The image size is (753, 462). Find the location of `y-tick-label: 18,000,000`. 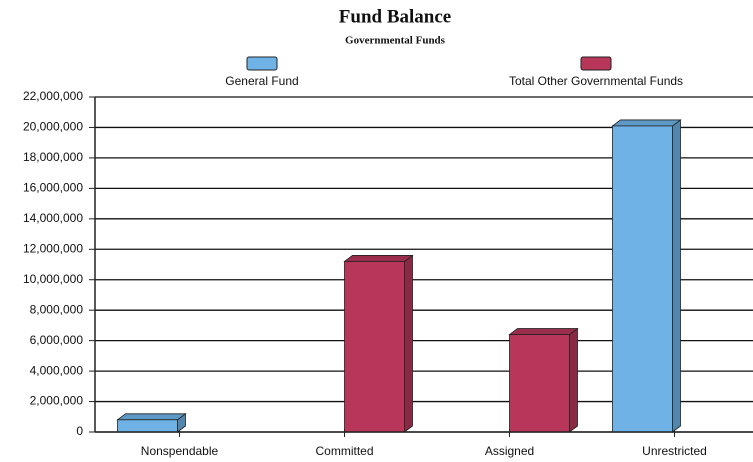

y-tick-label: 18,000,000 is located at coordinates (53, 157).